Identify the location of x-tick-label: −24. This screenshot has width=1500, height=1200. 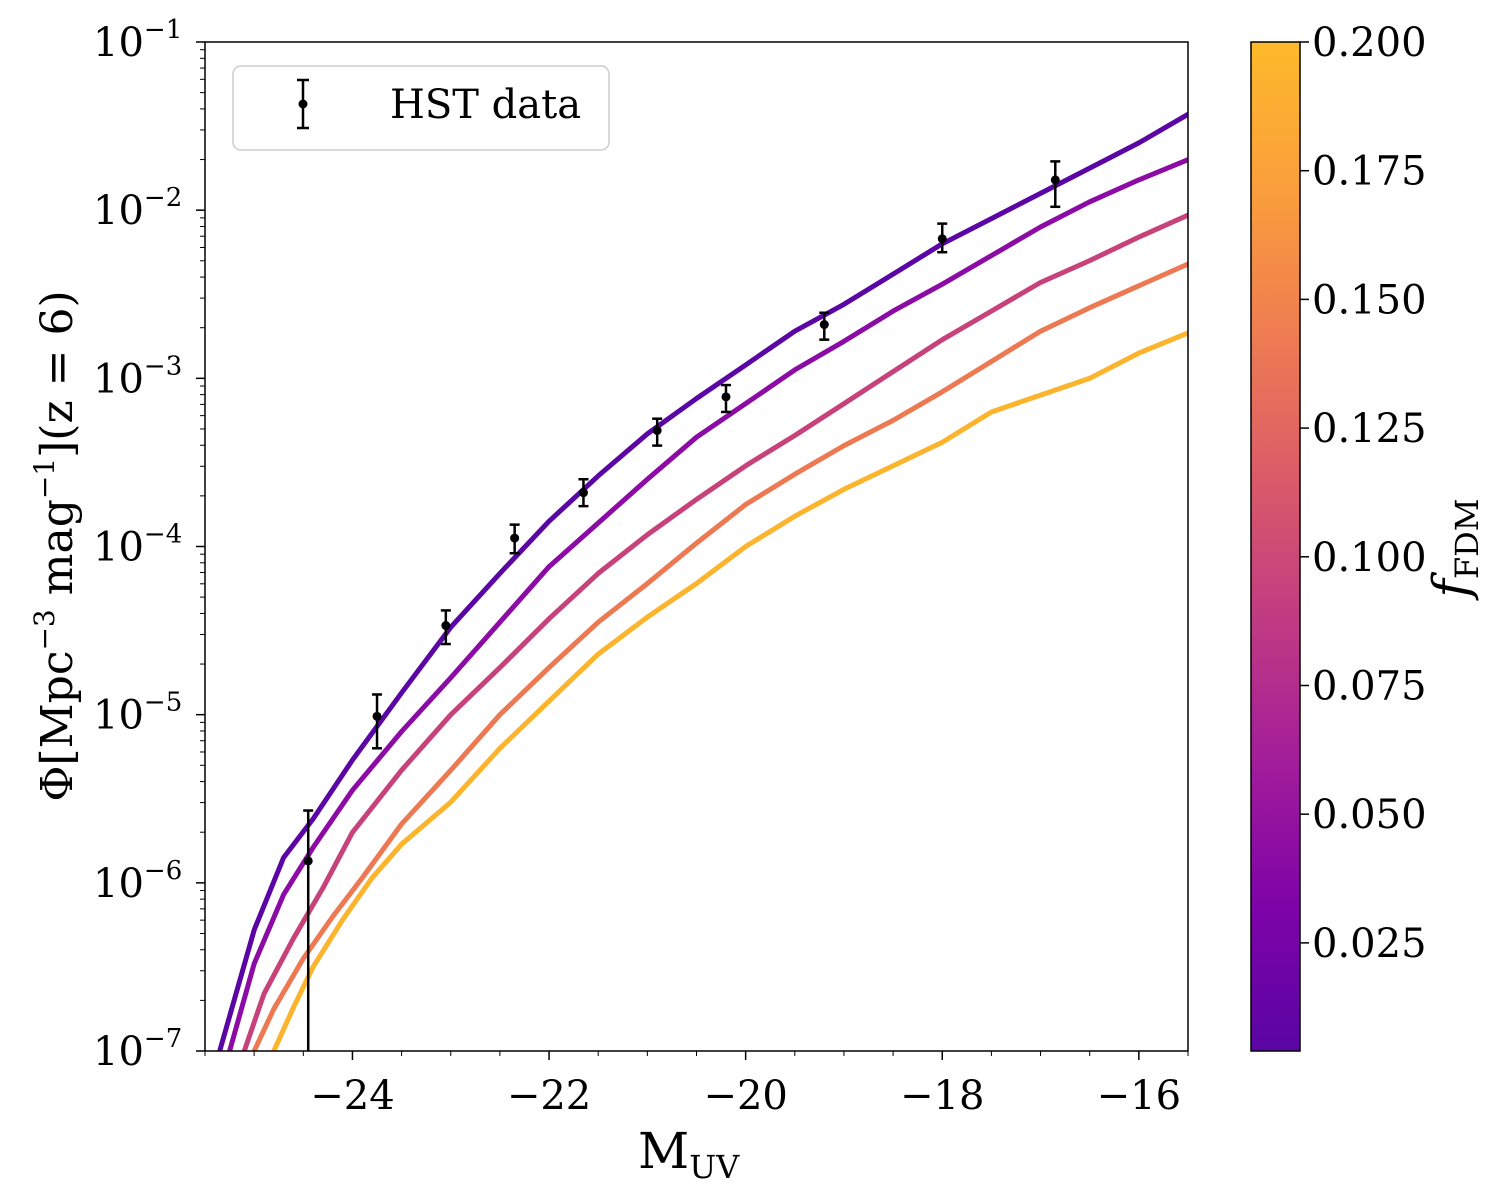
(352, 1096).